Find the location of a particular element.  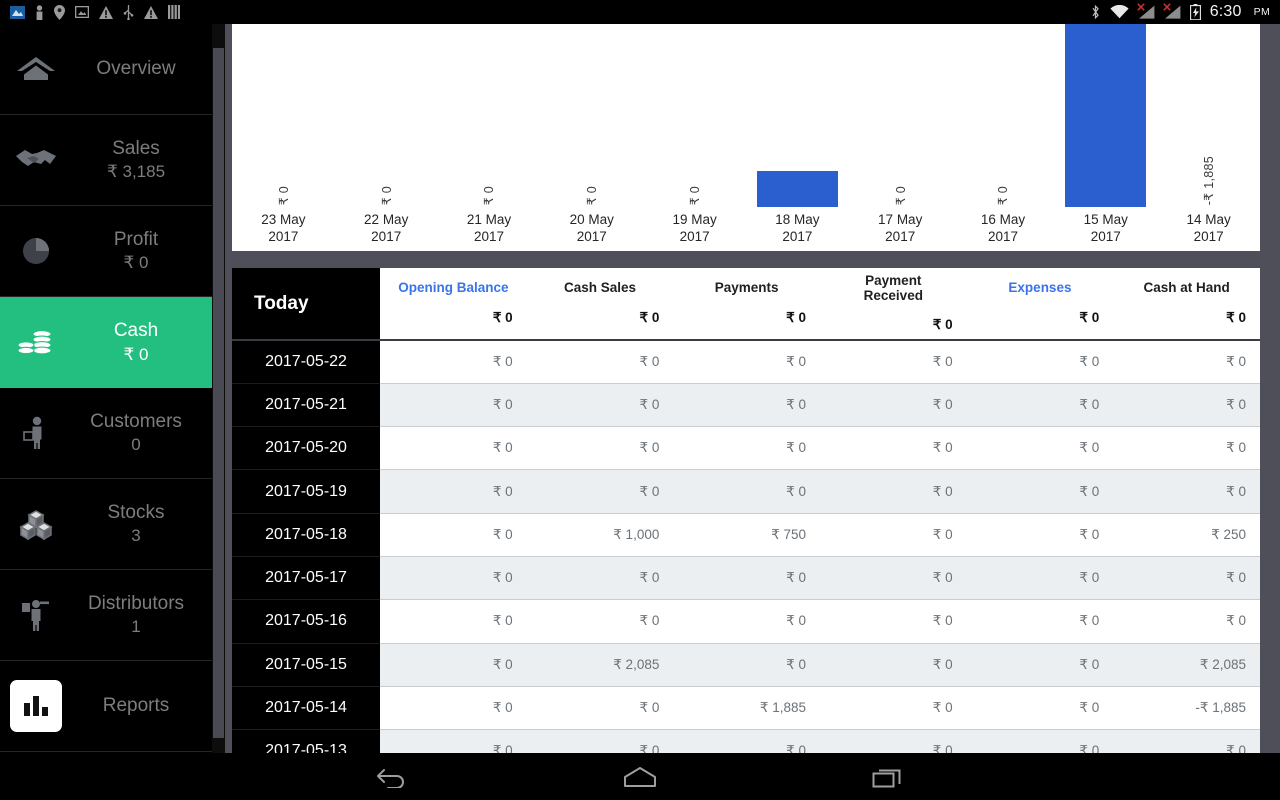

sidebar-item-label: Reports is located at coordinates (136, 705).